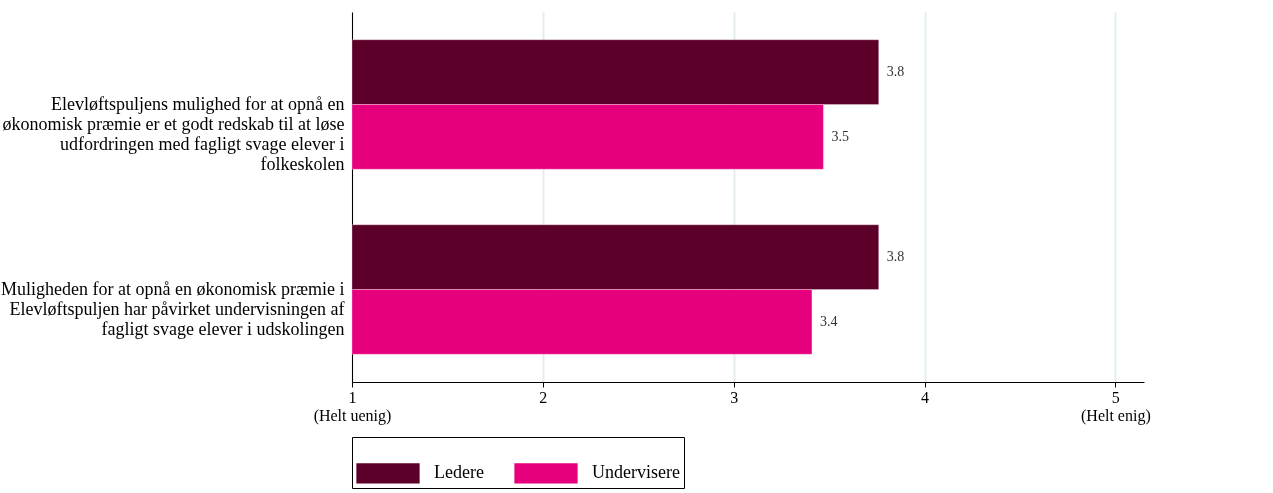 The image size is (1273, 493). Describe the element at coordinates (828, 321) in the screenshot. I see `data-label: 3.4` at that location.